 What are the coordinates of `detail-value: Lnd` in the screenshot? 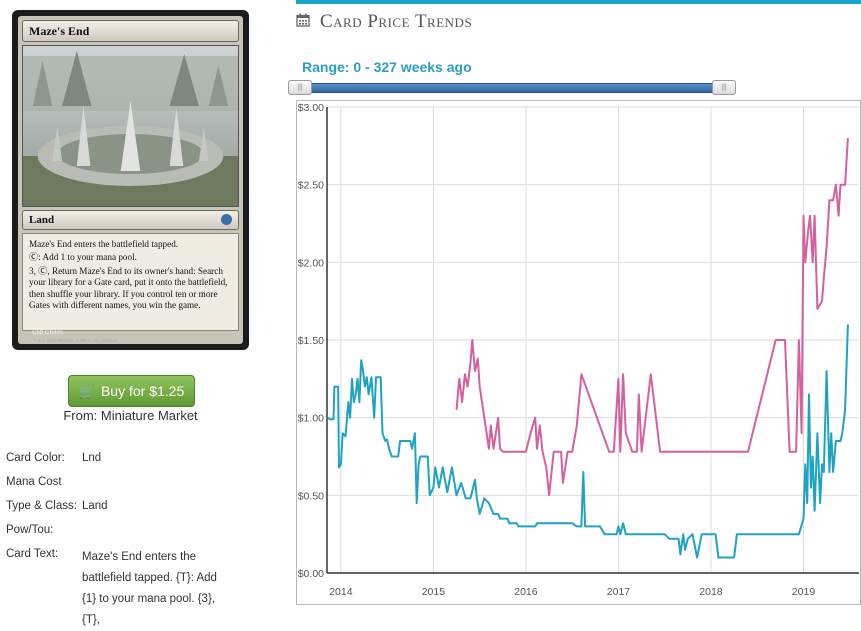 It's located at (92, 458).